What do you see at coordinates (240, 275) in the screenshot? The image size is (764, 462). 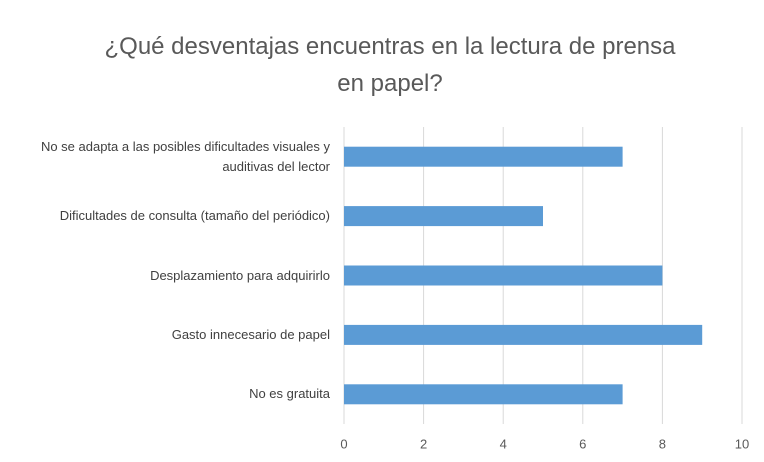 I see `y-tick-label: Desplazamiento para adquirirlo` at bounding box center [240, 275].